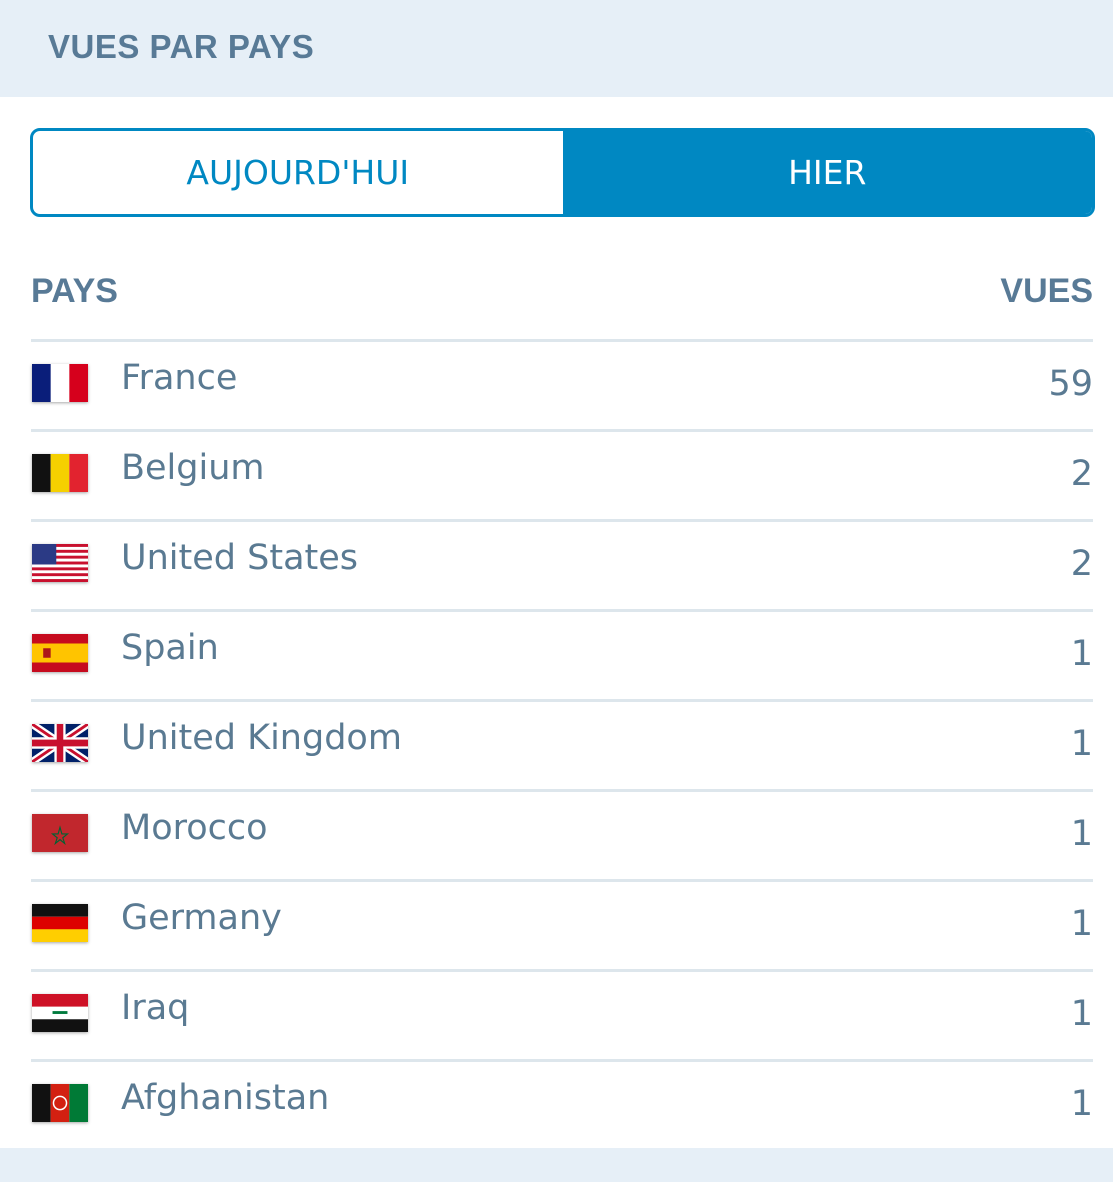  I want to click on country-name: France, so click(179, 378).